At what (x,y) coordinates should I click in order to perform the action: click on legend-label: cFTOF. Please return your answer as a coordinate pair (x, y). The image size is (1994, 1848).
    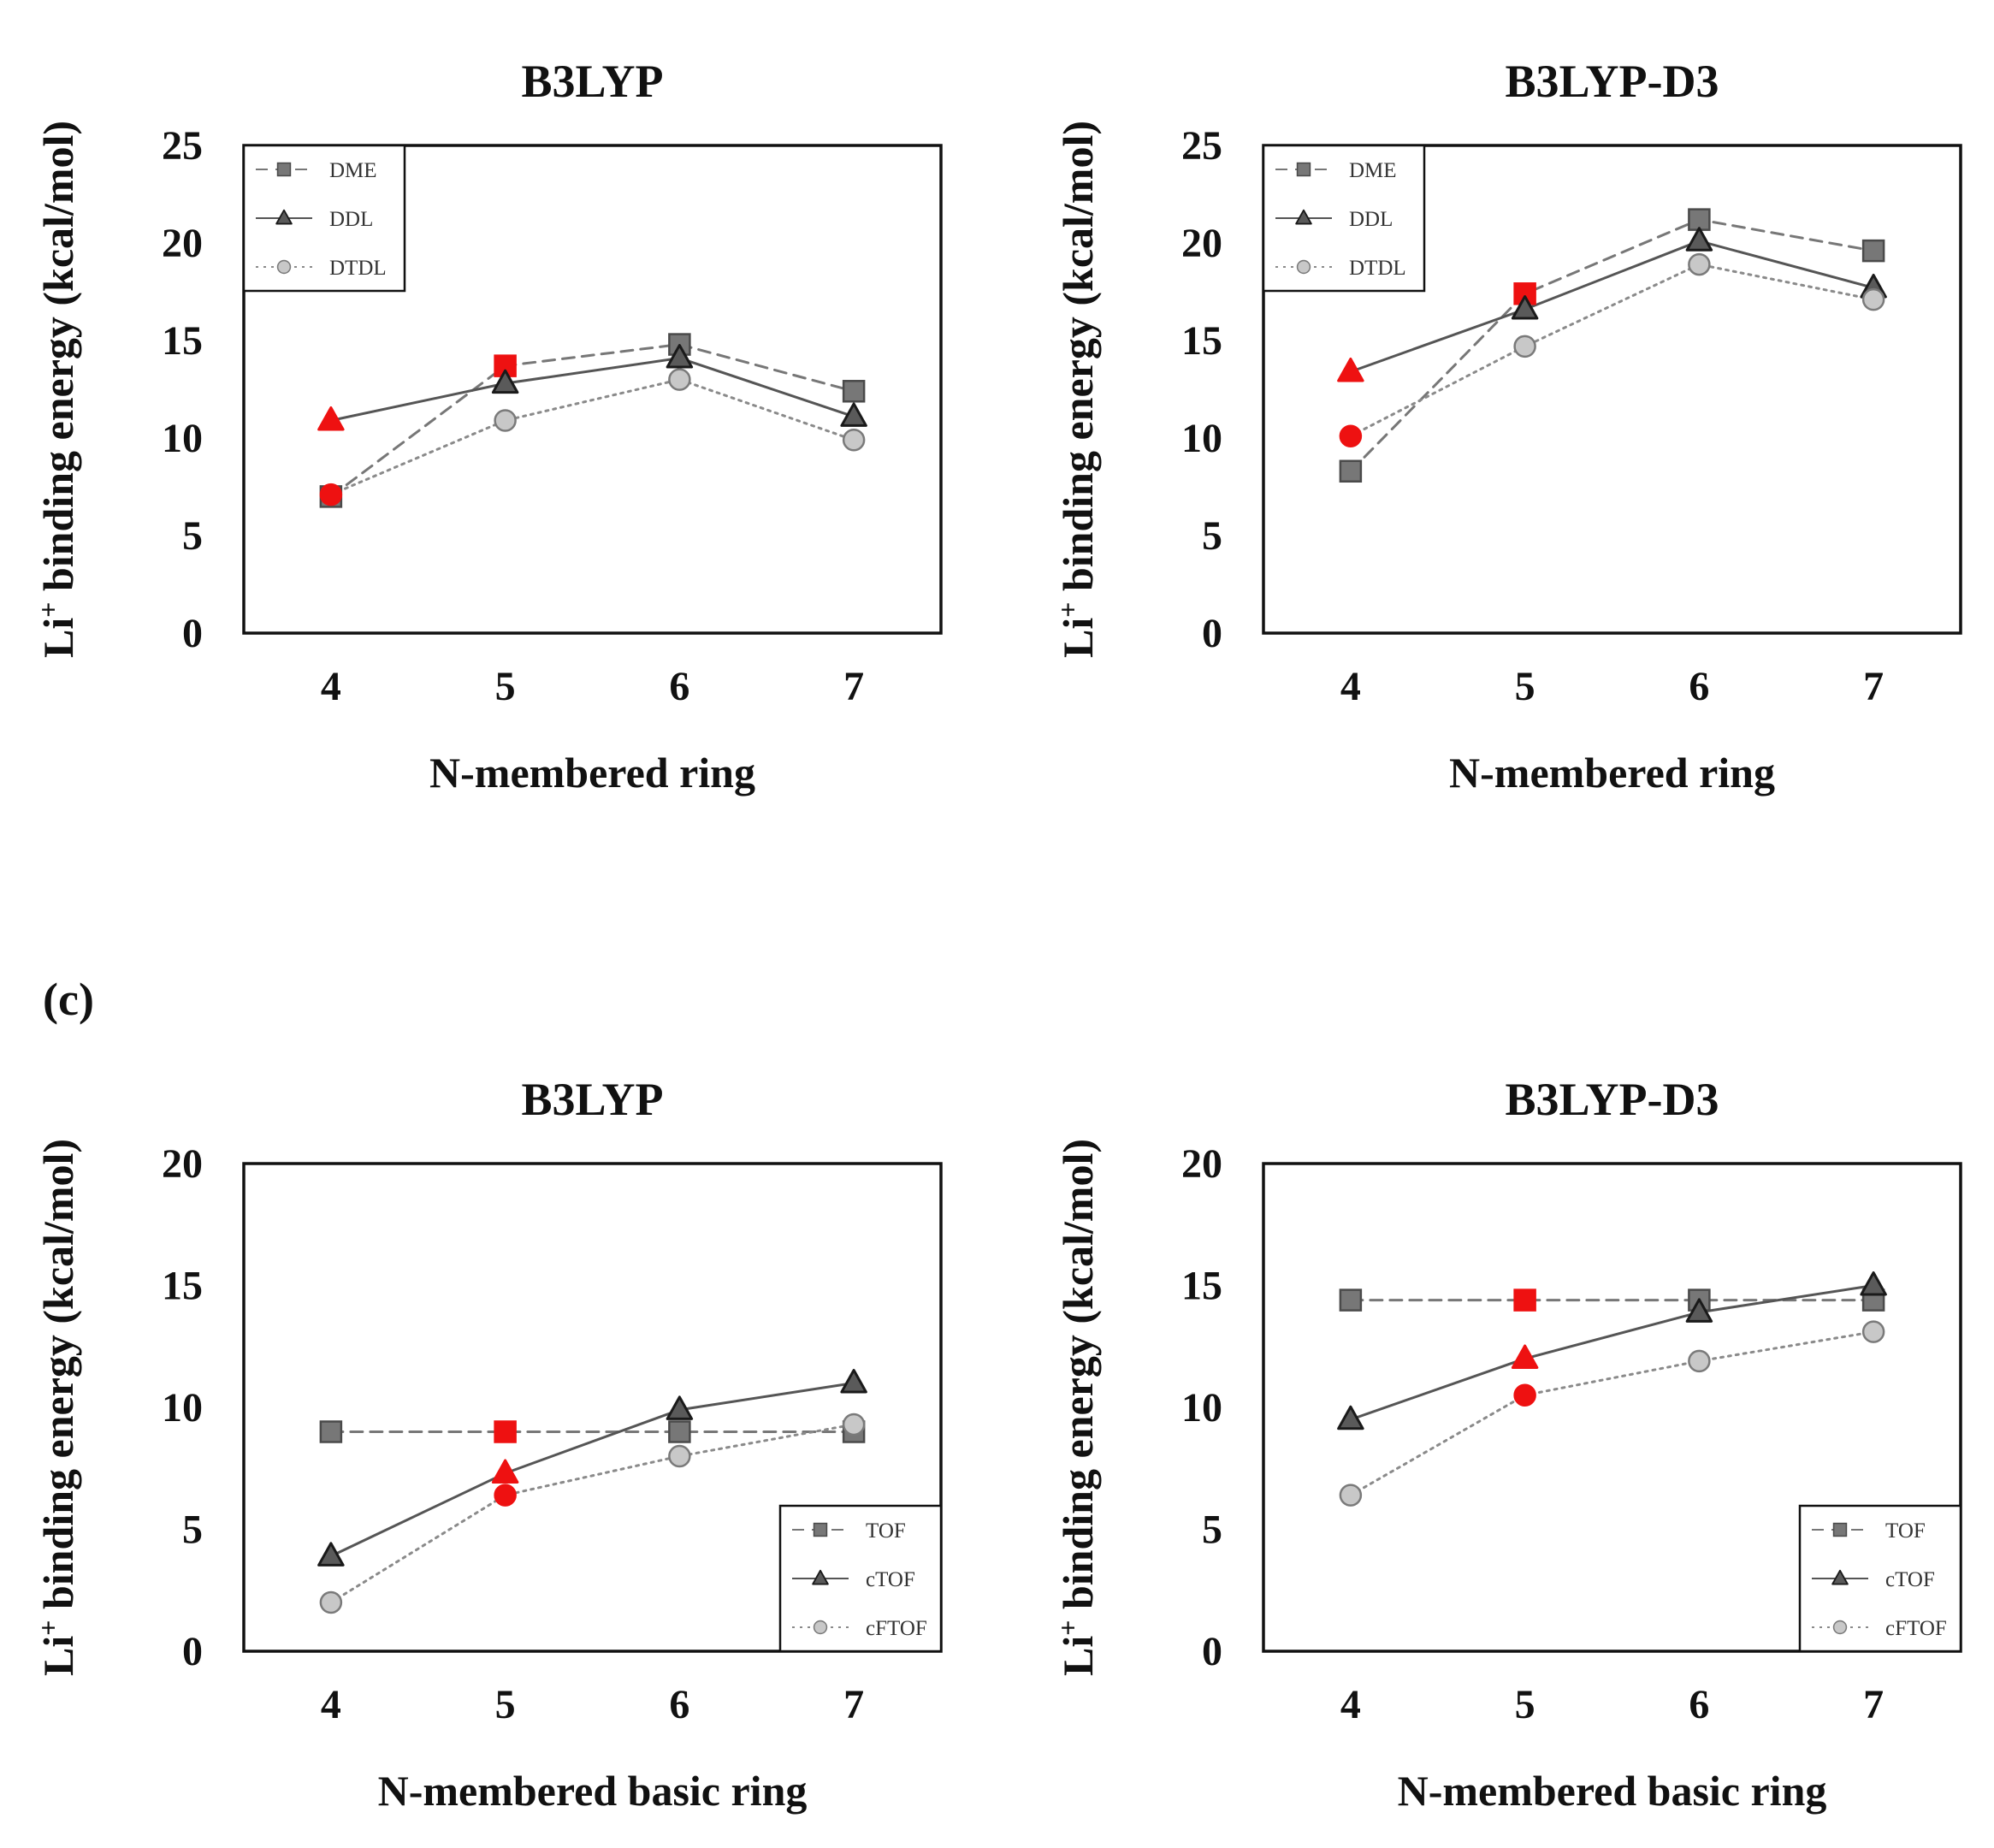
    Looking at the image, I should click on (896, 1628).